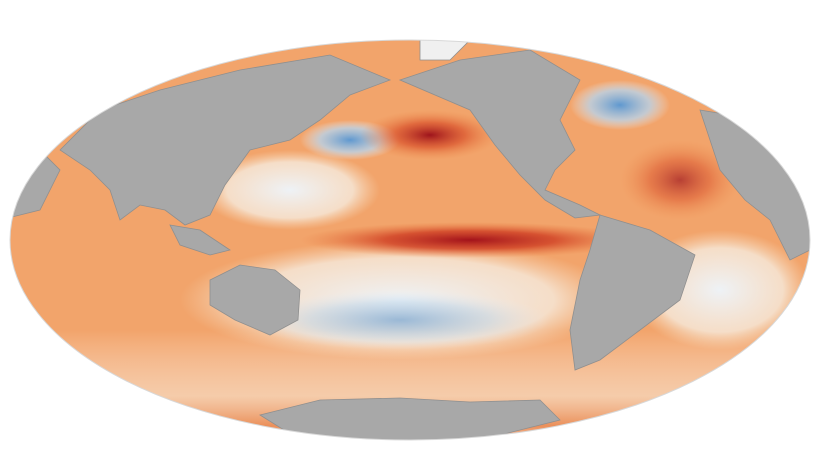  Describe the element at coordinates (409, 418) in the screenshot. I see `antarctica` at that location.